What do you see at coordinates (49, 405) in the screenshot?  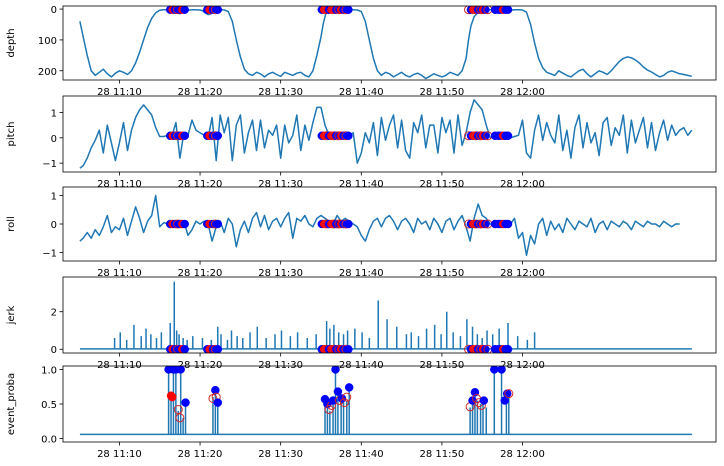 I see `y-tick-label: 0.5` at bounding box center [49, 405].